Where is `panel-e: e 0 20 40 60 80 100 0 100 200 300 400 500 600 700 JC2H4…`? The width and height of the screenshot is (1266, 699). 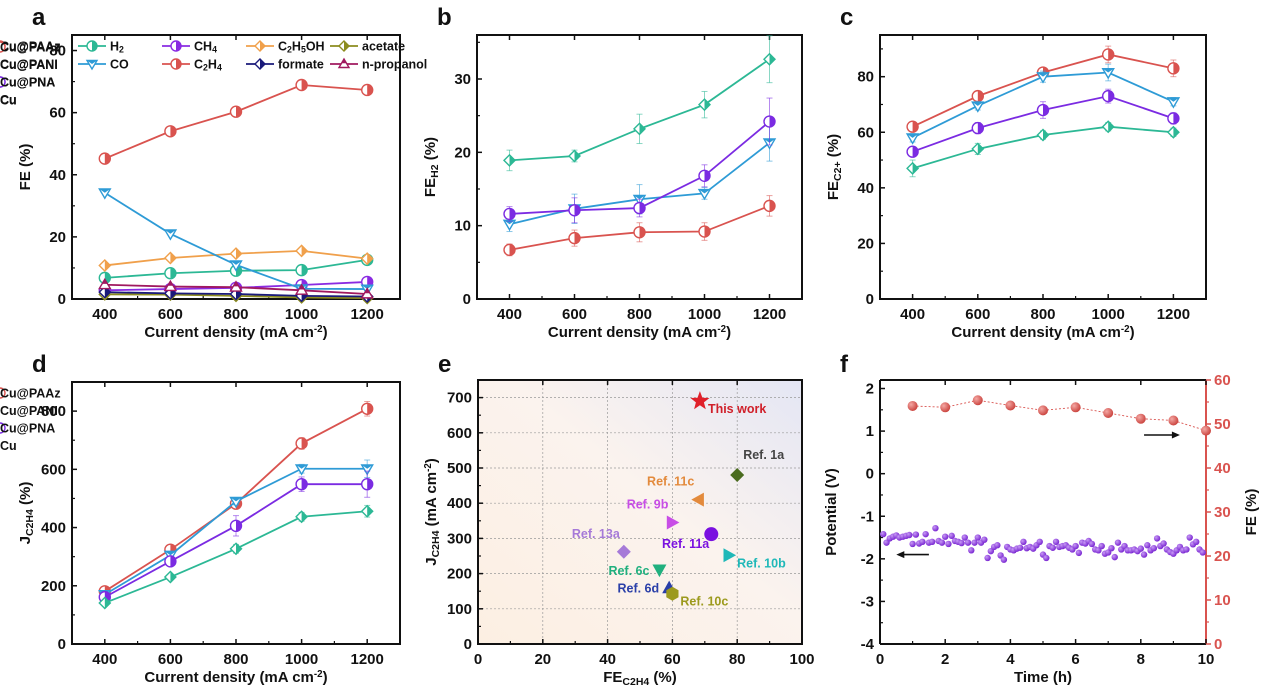
panel-e: e 0 20 40 60 80 100 0 100 200 300 400 500 600 700 JC2H4… is located at coordinates (619, 519).